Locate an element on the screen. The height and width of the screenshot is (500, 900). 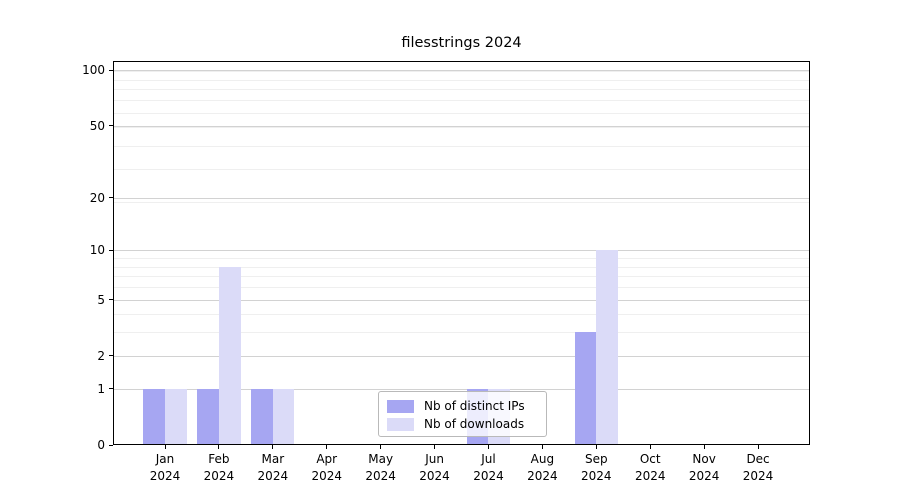
x-tick-month: Jul is located at coordinates (488, 459).